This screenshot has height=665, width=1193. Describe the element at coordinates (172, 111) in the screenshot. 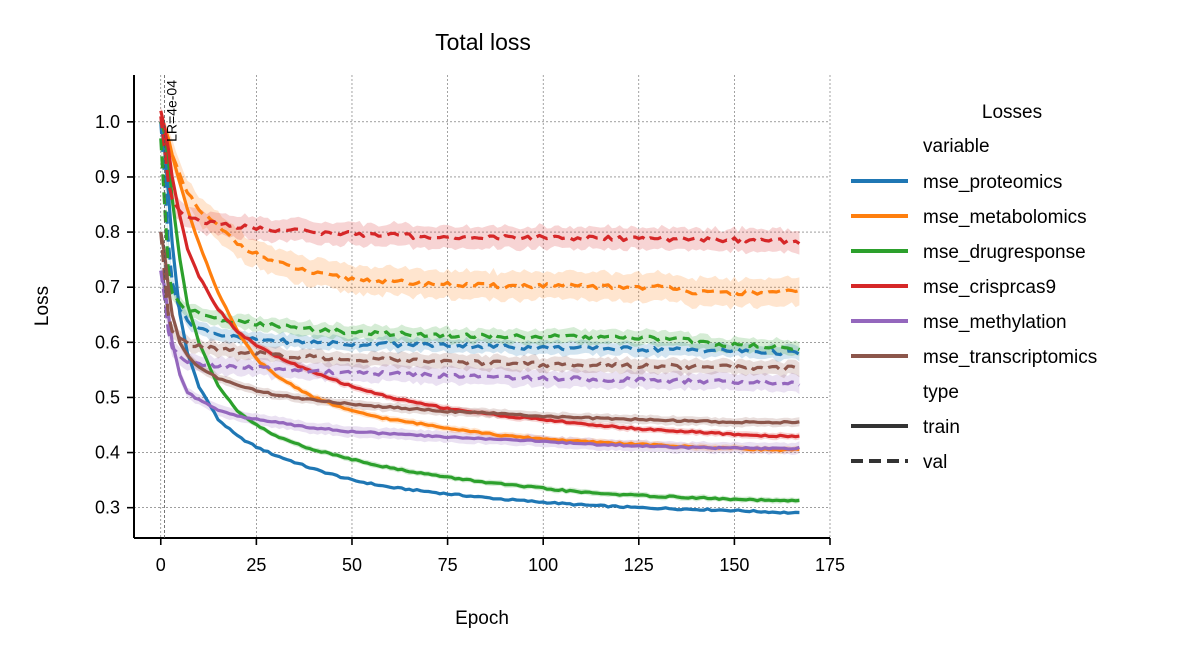

I see `lr-annotation: LR=4e-04` at that location.